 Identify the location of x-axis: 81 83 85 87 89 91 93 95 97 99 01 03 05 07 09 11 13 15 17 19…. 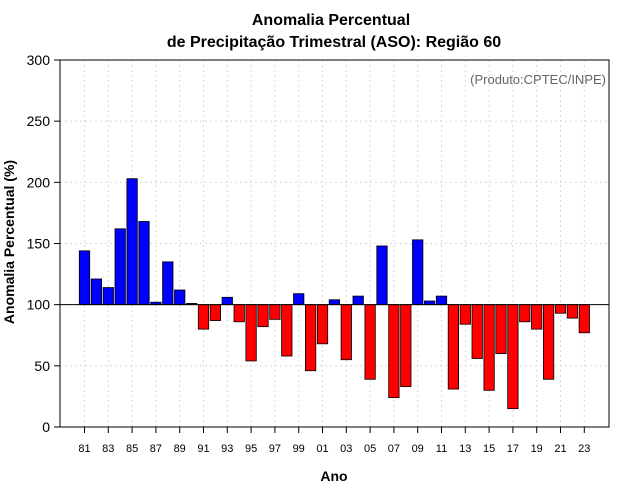
(334, 441).